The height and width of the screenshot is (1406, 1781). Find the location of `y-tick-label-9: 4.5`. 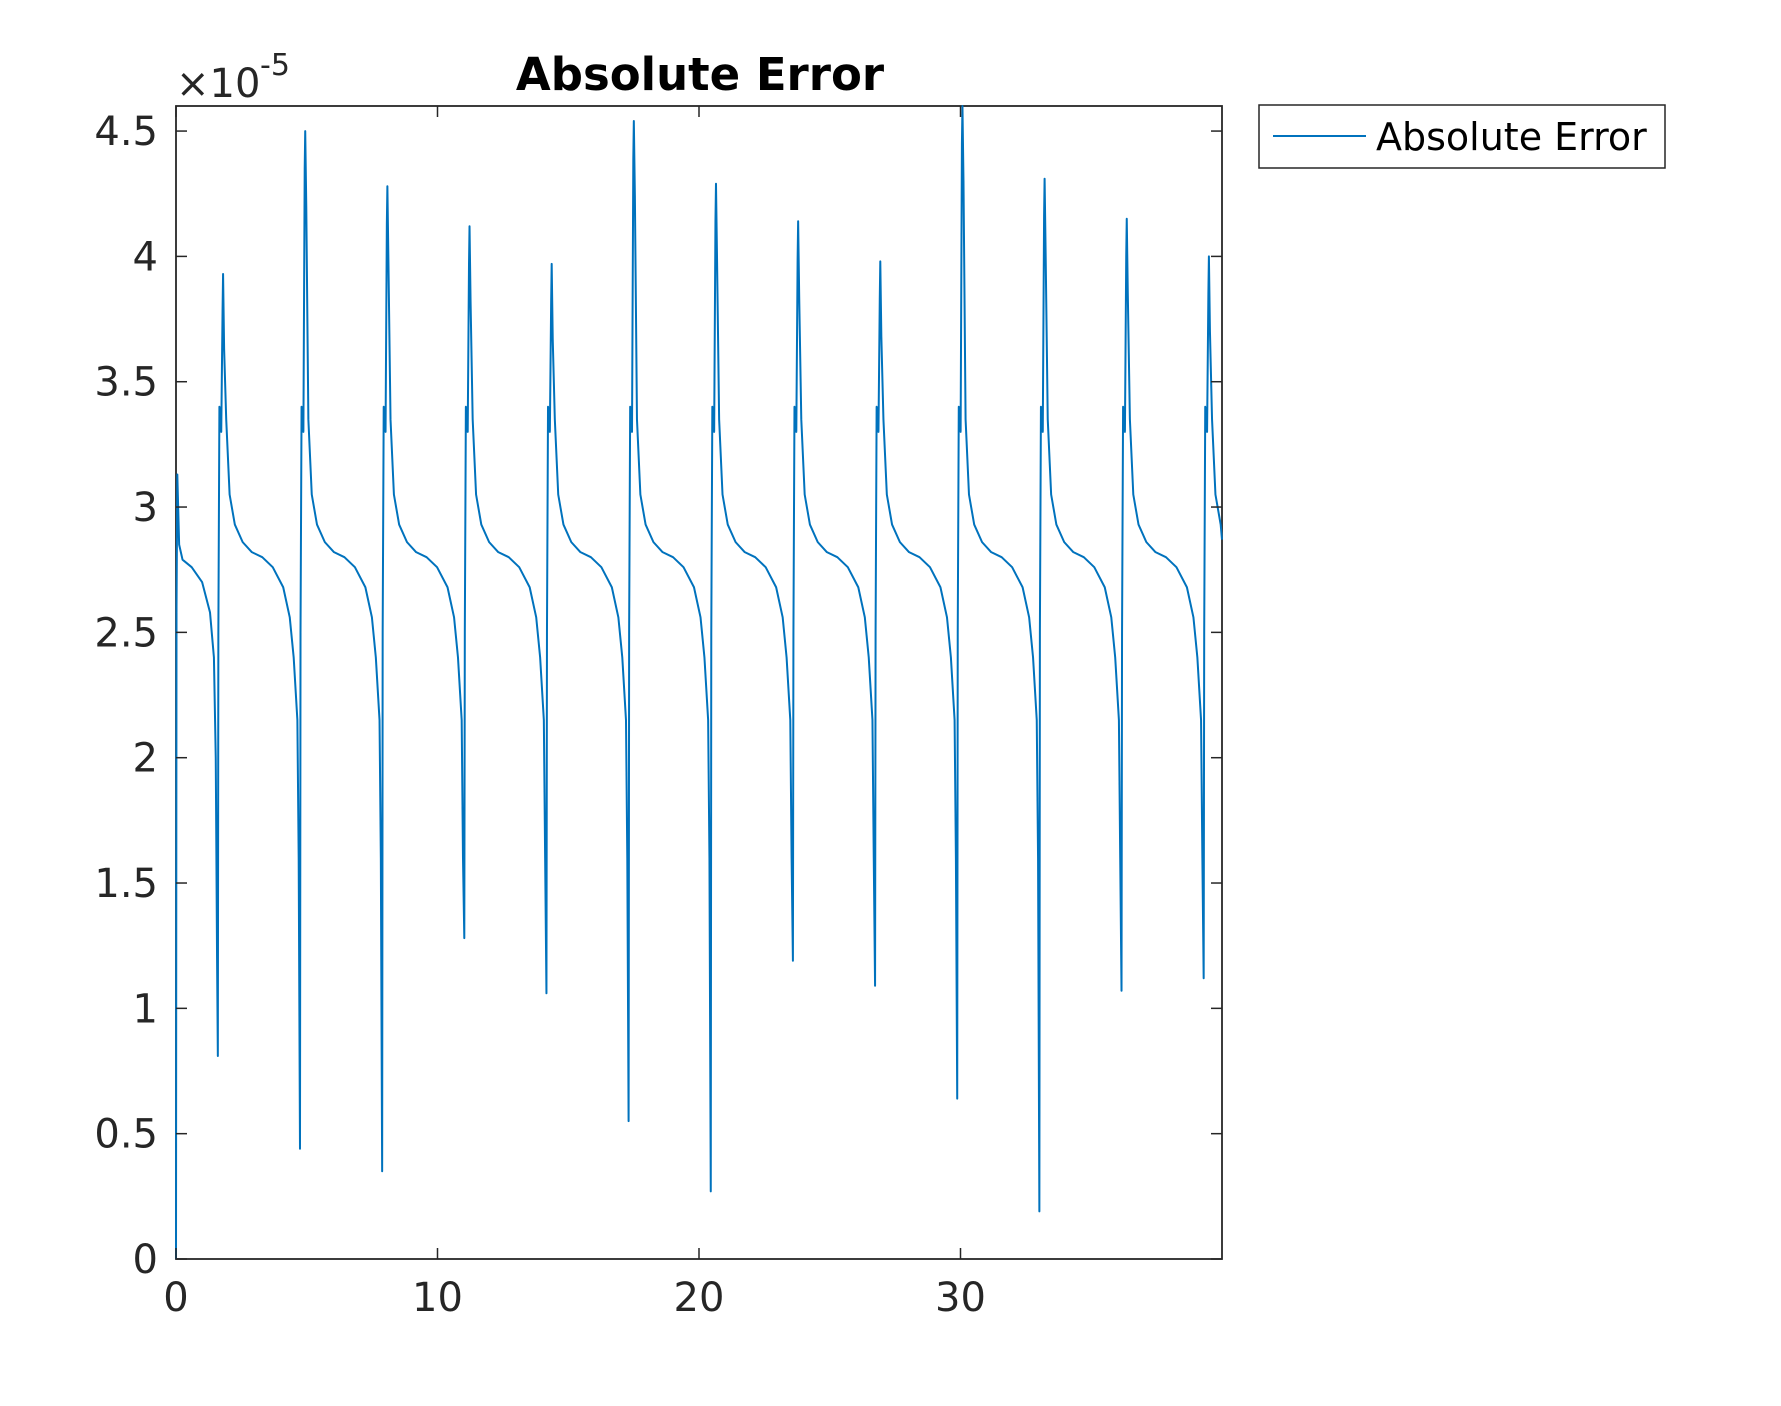

y-tick-label-9: 4.5 is located at coordinates (126, 132).